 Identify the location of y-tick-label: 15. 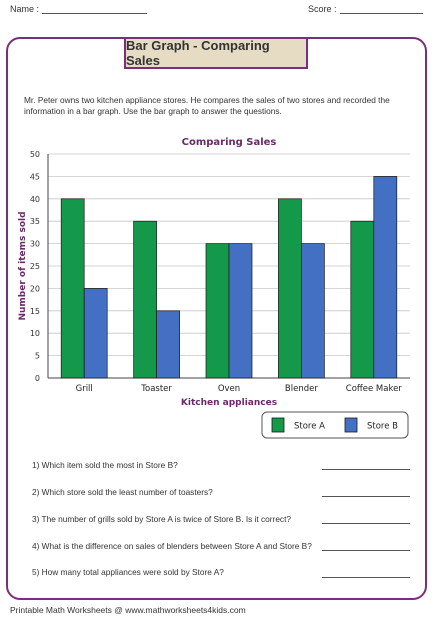
(35, 311).